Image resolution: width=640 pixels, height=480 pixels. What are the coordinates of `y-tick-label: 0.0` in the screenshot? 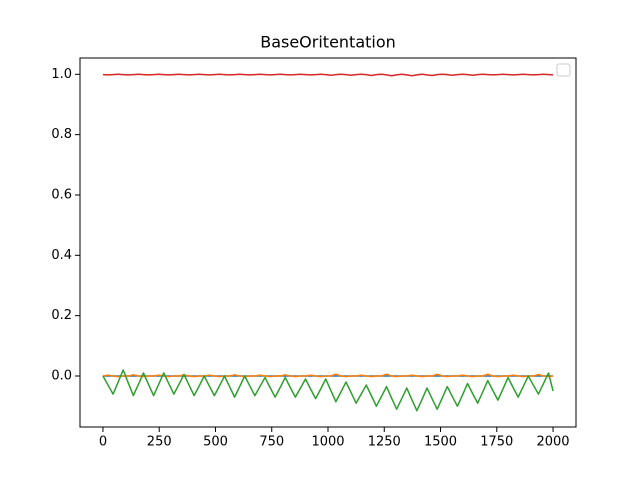 It's located at (61, 376).